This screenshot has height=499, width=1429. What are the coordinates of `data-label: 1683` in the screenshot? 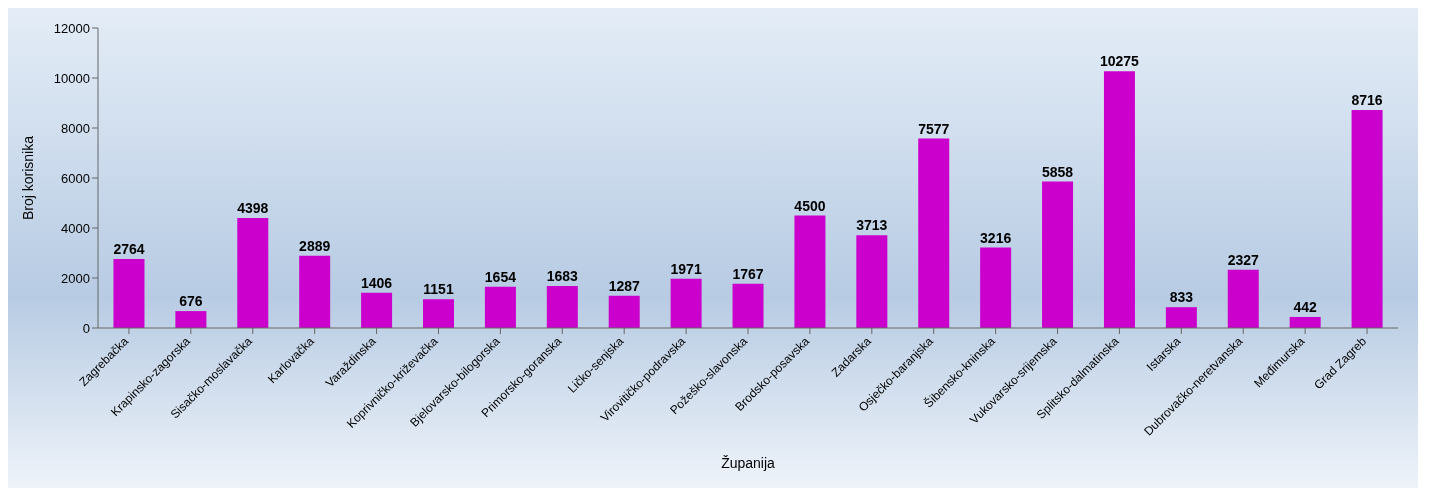 It's located at (562, 275).